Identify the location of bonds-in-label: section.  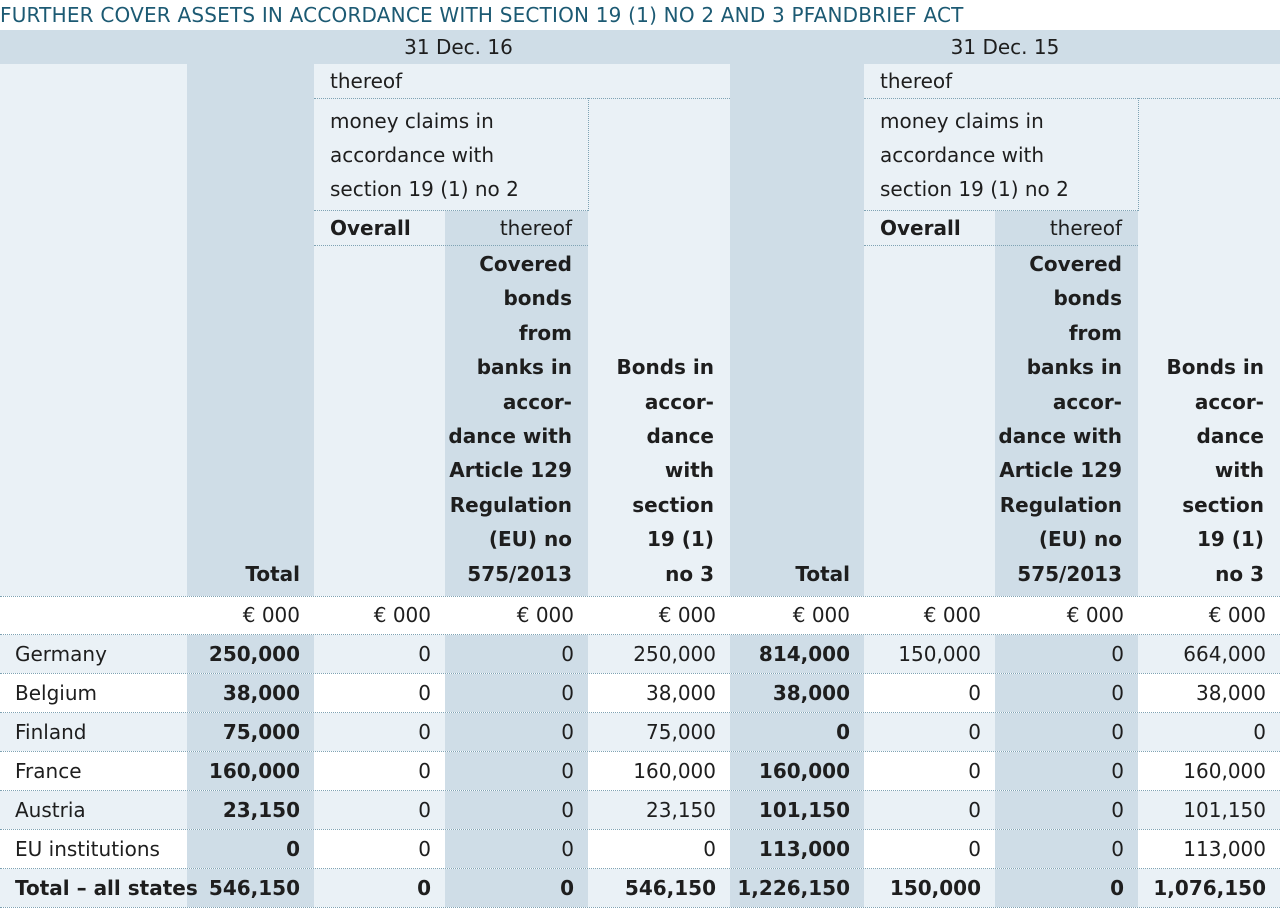
(1223, 504).